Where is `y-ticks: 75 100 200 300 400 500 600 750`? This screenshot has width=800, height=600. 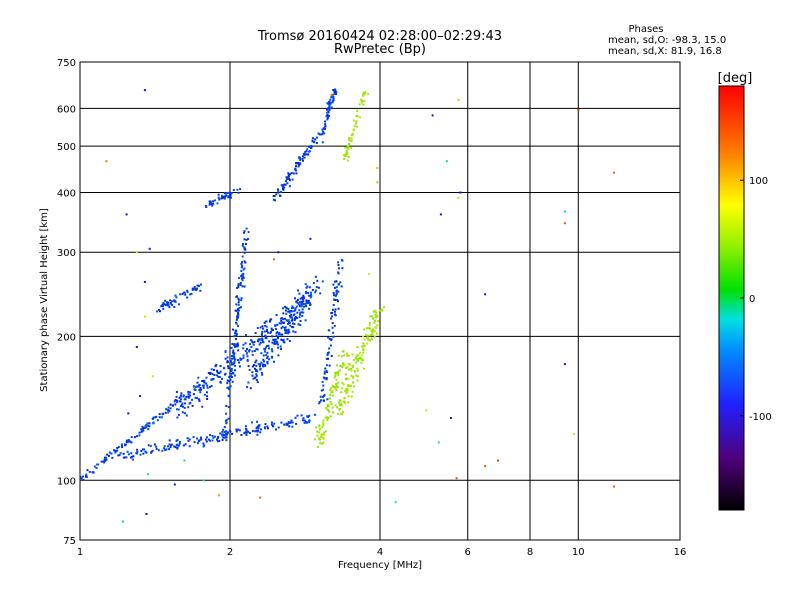
y-ticks: 75 100 200 300 400 500 600 750 is located at coordinates (66, 302).